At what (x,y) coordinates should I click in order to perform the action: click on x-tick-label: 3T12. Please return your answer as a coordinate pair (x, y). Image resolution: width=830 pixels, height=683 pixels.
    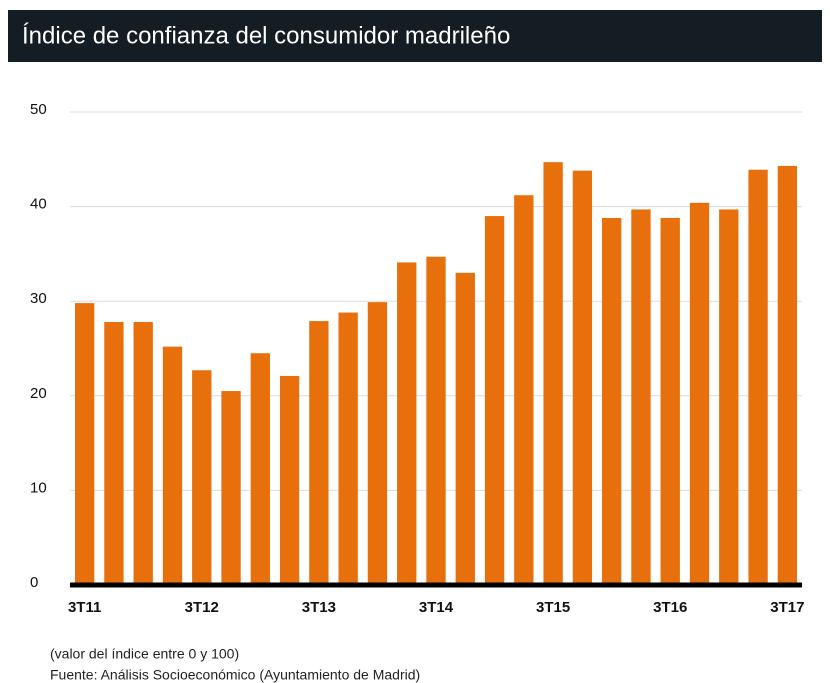
    Looking at the image, I should click on (202, 607).